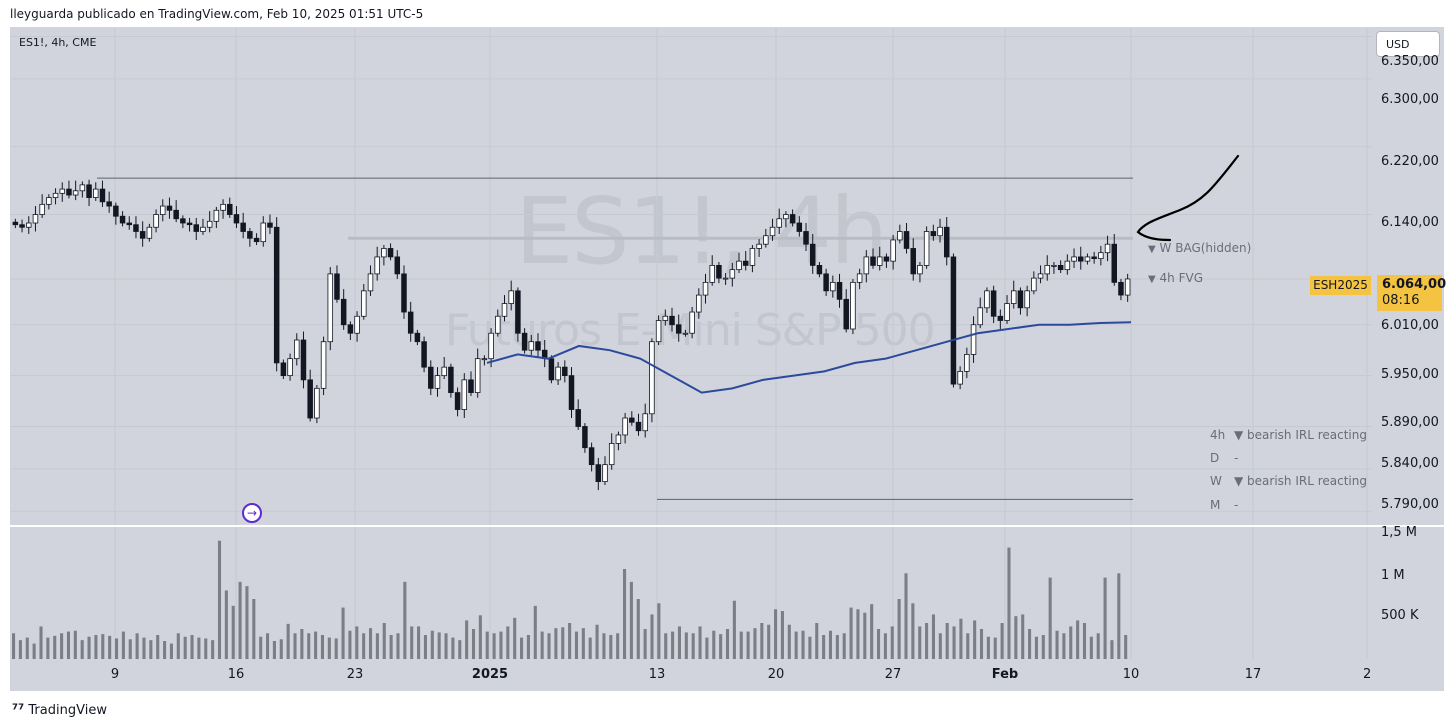 The height and width of the screenshot is (727, 1456). Describe the element at coordinates (1410, 325) in the screenshot. I see `price-tick-label: 6.010,00` at that location.